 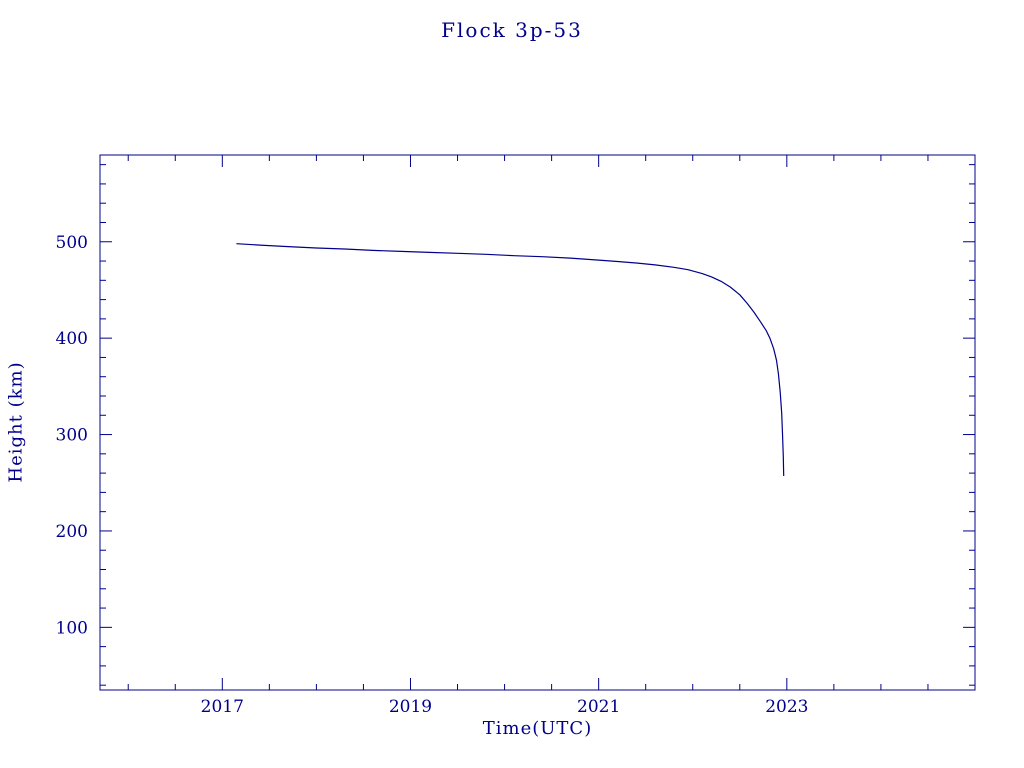 What do you see at coordinates (786, 707) in the screenshot?
I see `x-tick-label: 2023` at bounding box center [786, 707].